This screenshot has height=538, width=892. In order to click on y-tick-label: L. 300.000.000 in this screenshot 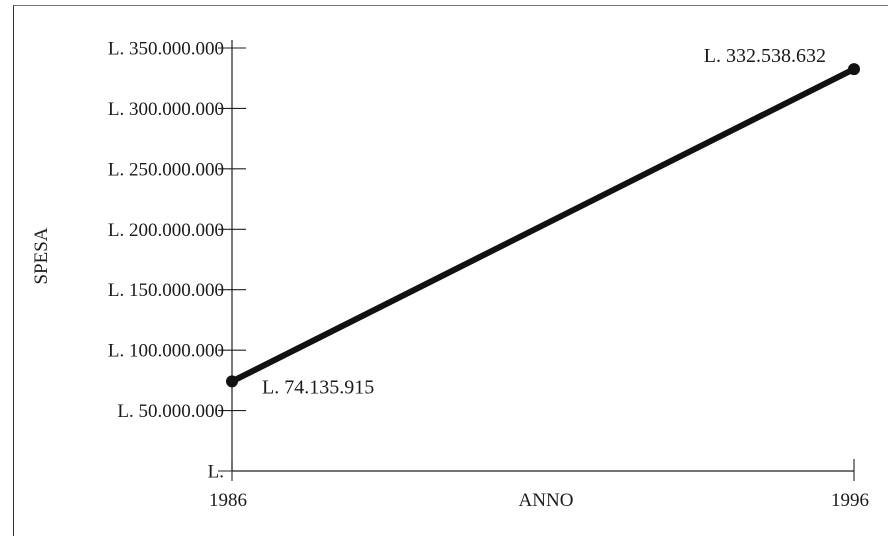, I will do `click(166, 109)`.